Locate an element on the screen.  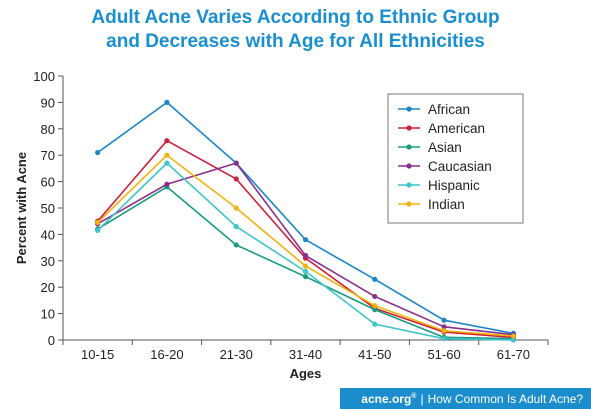
footer-brand-mark: ® is located at coordinates (414, 396).